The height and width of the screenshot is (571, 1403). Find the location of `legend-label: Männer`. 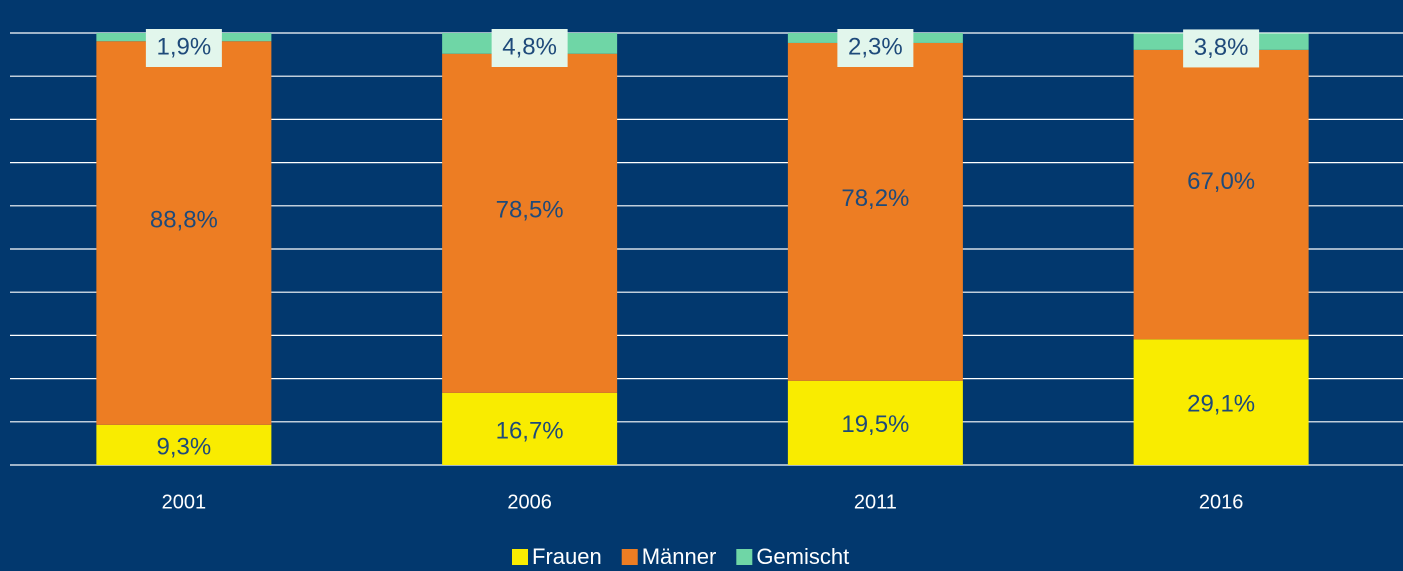

legend-label: Männer is located at coordinates (679, 556).